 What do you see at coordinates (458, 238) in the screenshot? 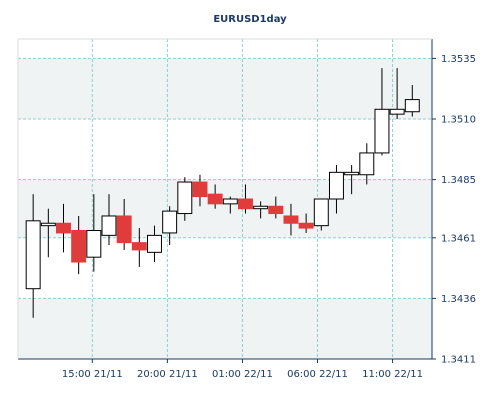
I see `y-tick-label: 1.3461` at bounding box center [458, 238].